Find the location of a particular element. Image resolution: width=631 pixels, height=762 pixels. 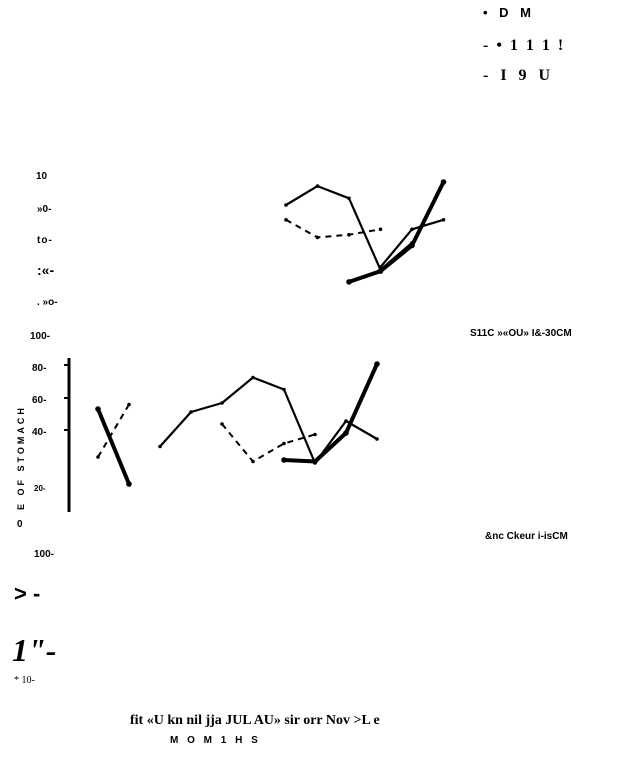

top-series-medium-solid-line is located at coordinates (411, 243).